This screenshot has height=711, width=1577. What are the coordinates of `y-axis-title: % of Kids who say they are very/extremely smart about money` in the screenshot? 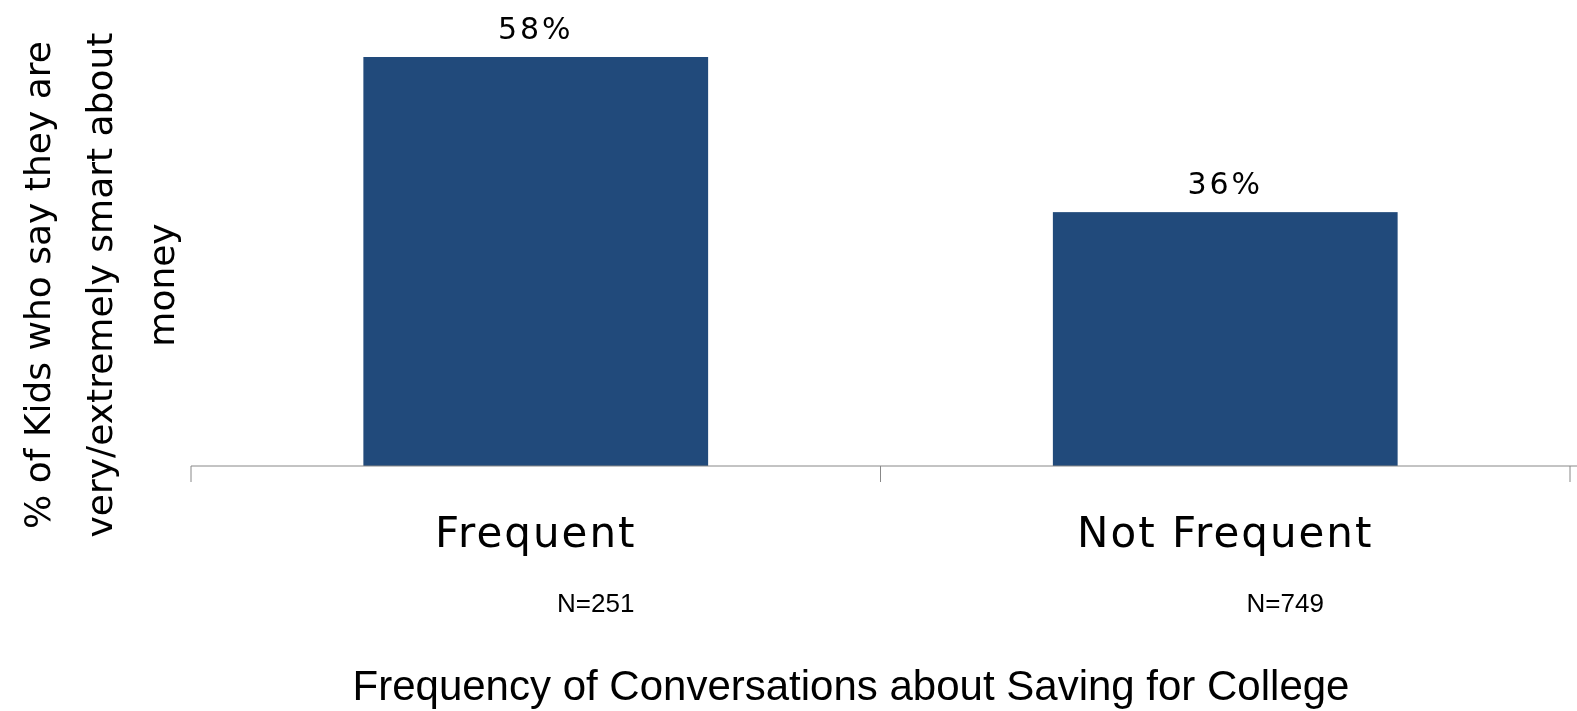 It's located at (99, 285).